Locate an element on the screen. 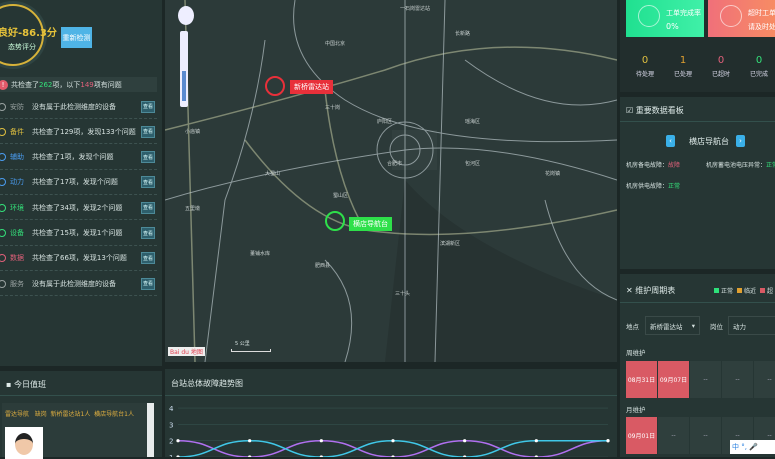  map-place-label: 肥西县 is located at coordinates (323, 266).